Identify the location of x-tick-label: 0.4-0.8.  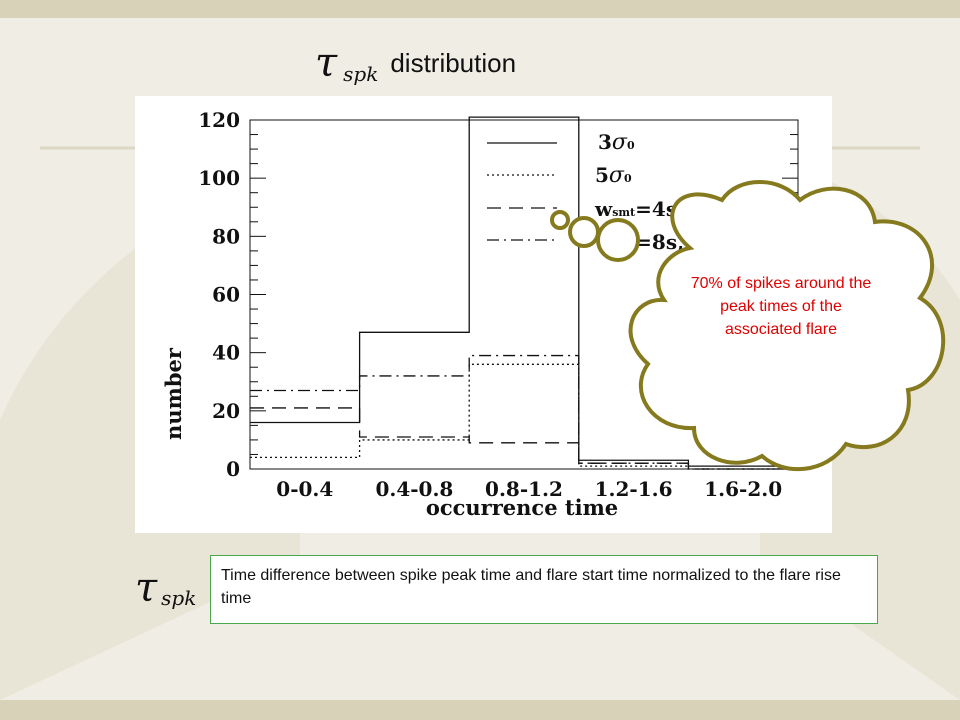
(414, 489).